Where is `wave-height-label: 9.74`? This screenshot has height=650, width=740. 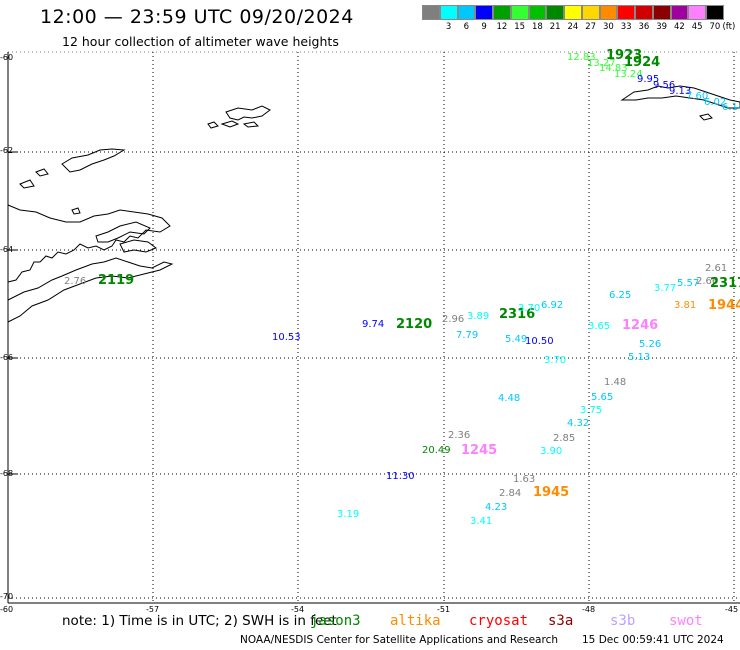
wave-height-label: 9.74 is located at coordinates (373, 324).